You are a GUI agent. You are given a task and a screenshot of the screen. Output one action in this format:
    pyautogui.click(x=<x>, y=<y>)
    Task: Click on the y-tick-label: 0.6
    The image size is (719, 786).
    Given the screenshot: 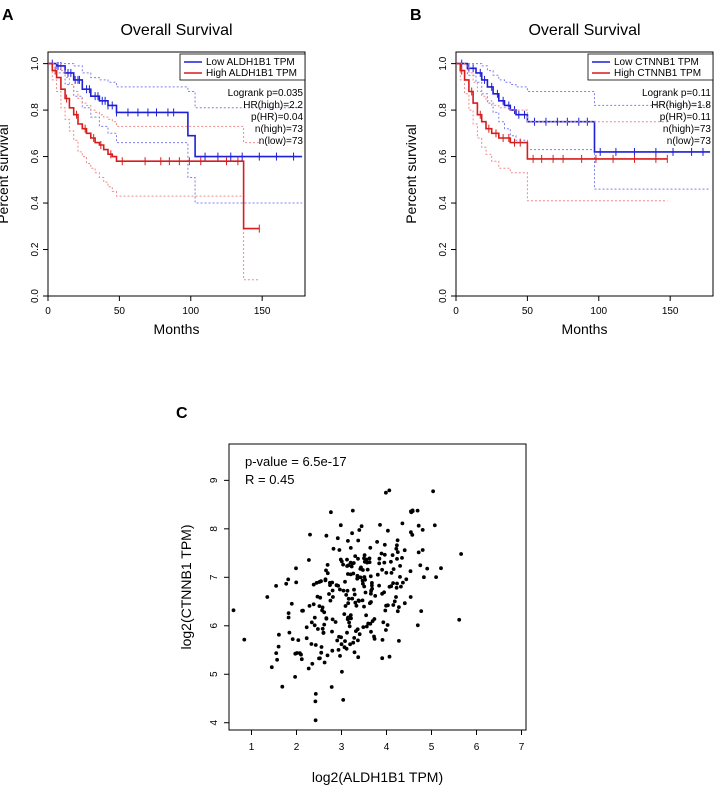 What is the action you would take?
    pyautogui.click(x=35, y=156)
    